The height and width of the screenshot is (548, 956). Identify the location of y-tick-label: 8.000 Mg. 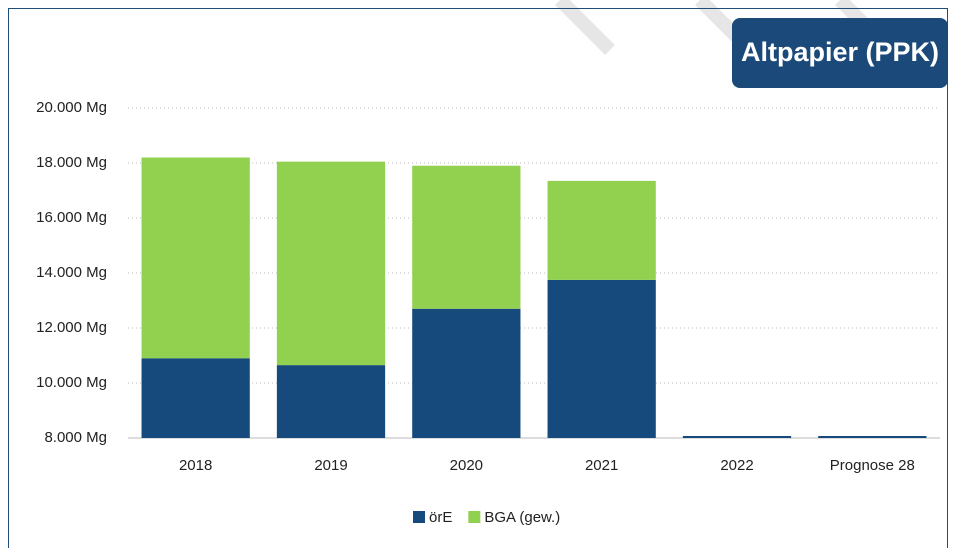
(75, 437).